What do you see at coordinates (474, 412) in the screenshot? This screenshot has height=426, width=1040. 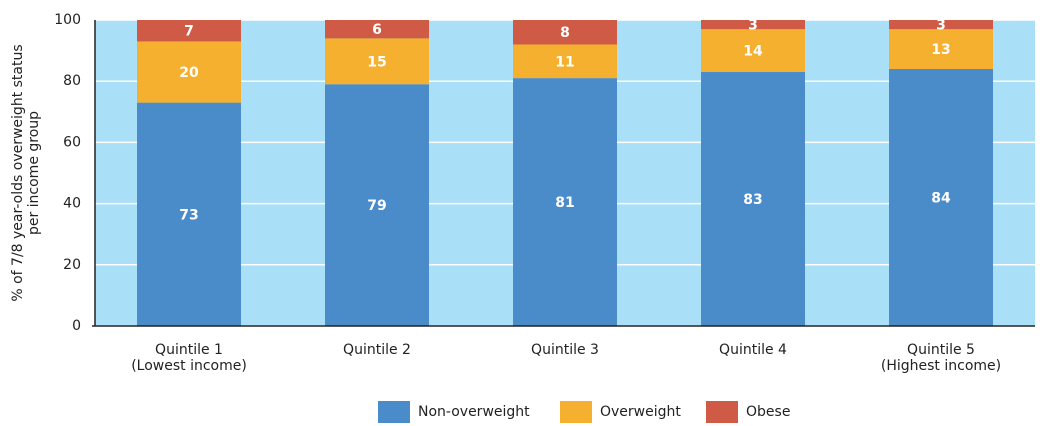 I see `legend-label: Non-overweight` at bounding box center [474, 412].